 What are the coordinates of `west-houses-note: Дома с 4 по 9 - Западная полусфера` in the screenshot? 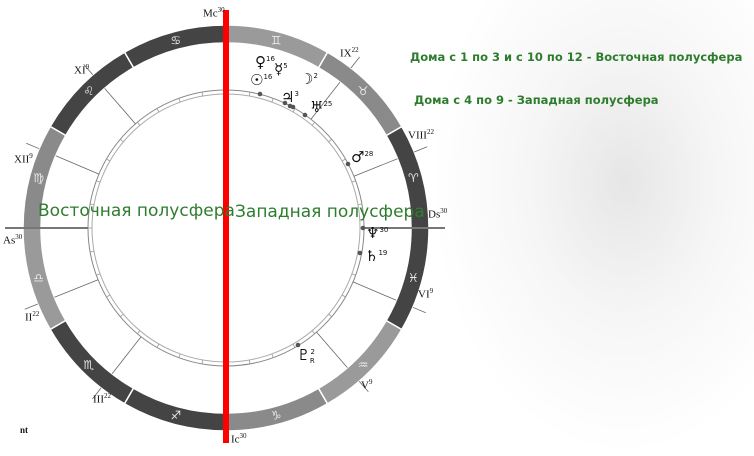 It's located at (536, 100).